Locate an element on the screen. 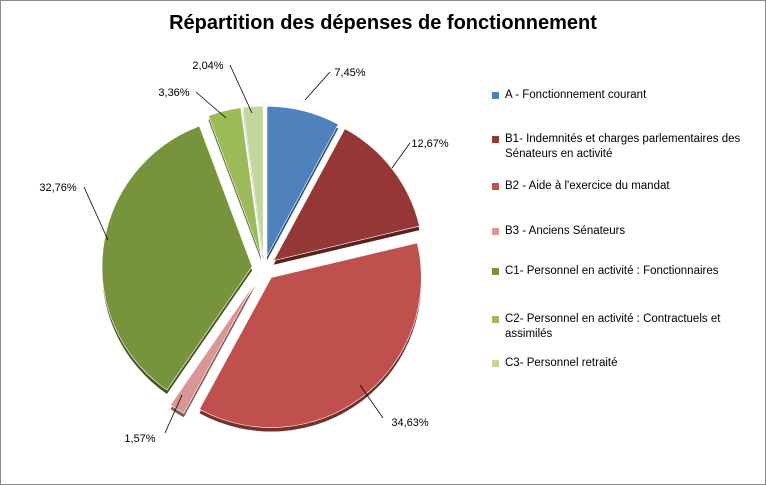  legend-item: B2 - Aide à l'exercice du mandat is located at coordinates (624, 186).